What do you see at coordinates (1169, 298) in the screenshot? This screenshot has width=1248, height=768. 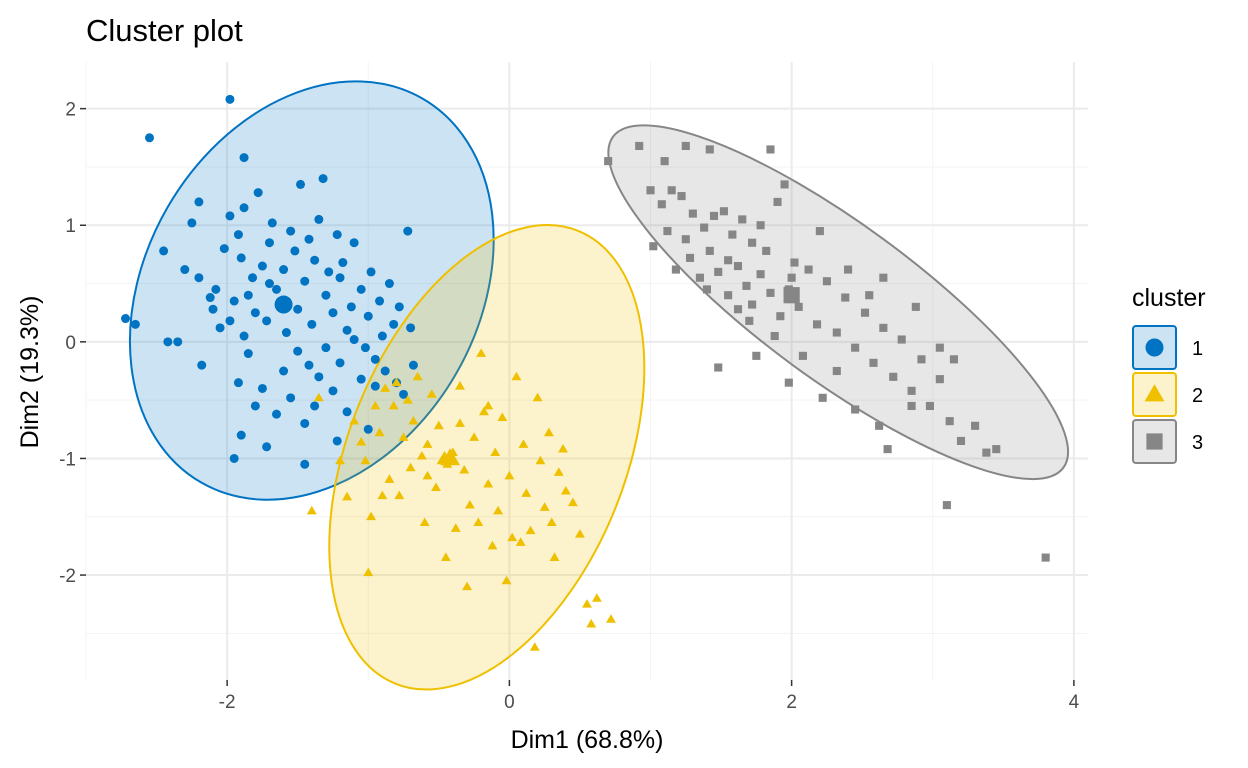 I see `legend-title: cluster` at bounding box center [1169, 298].